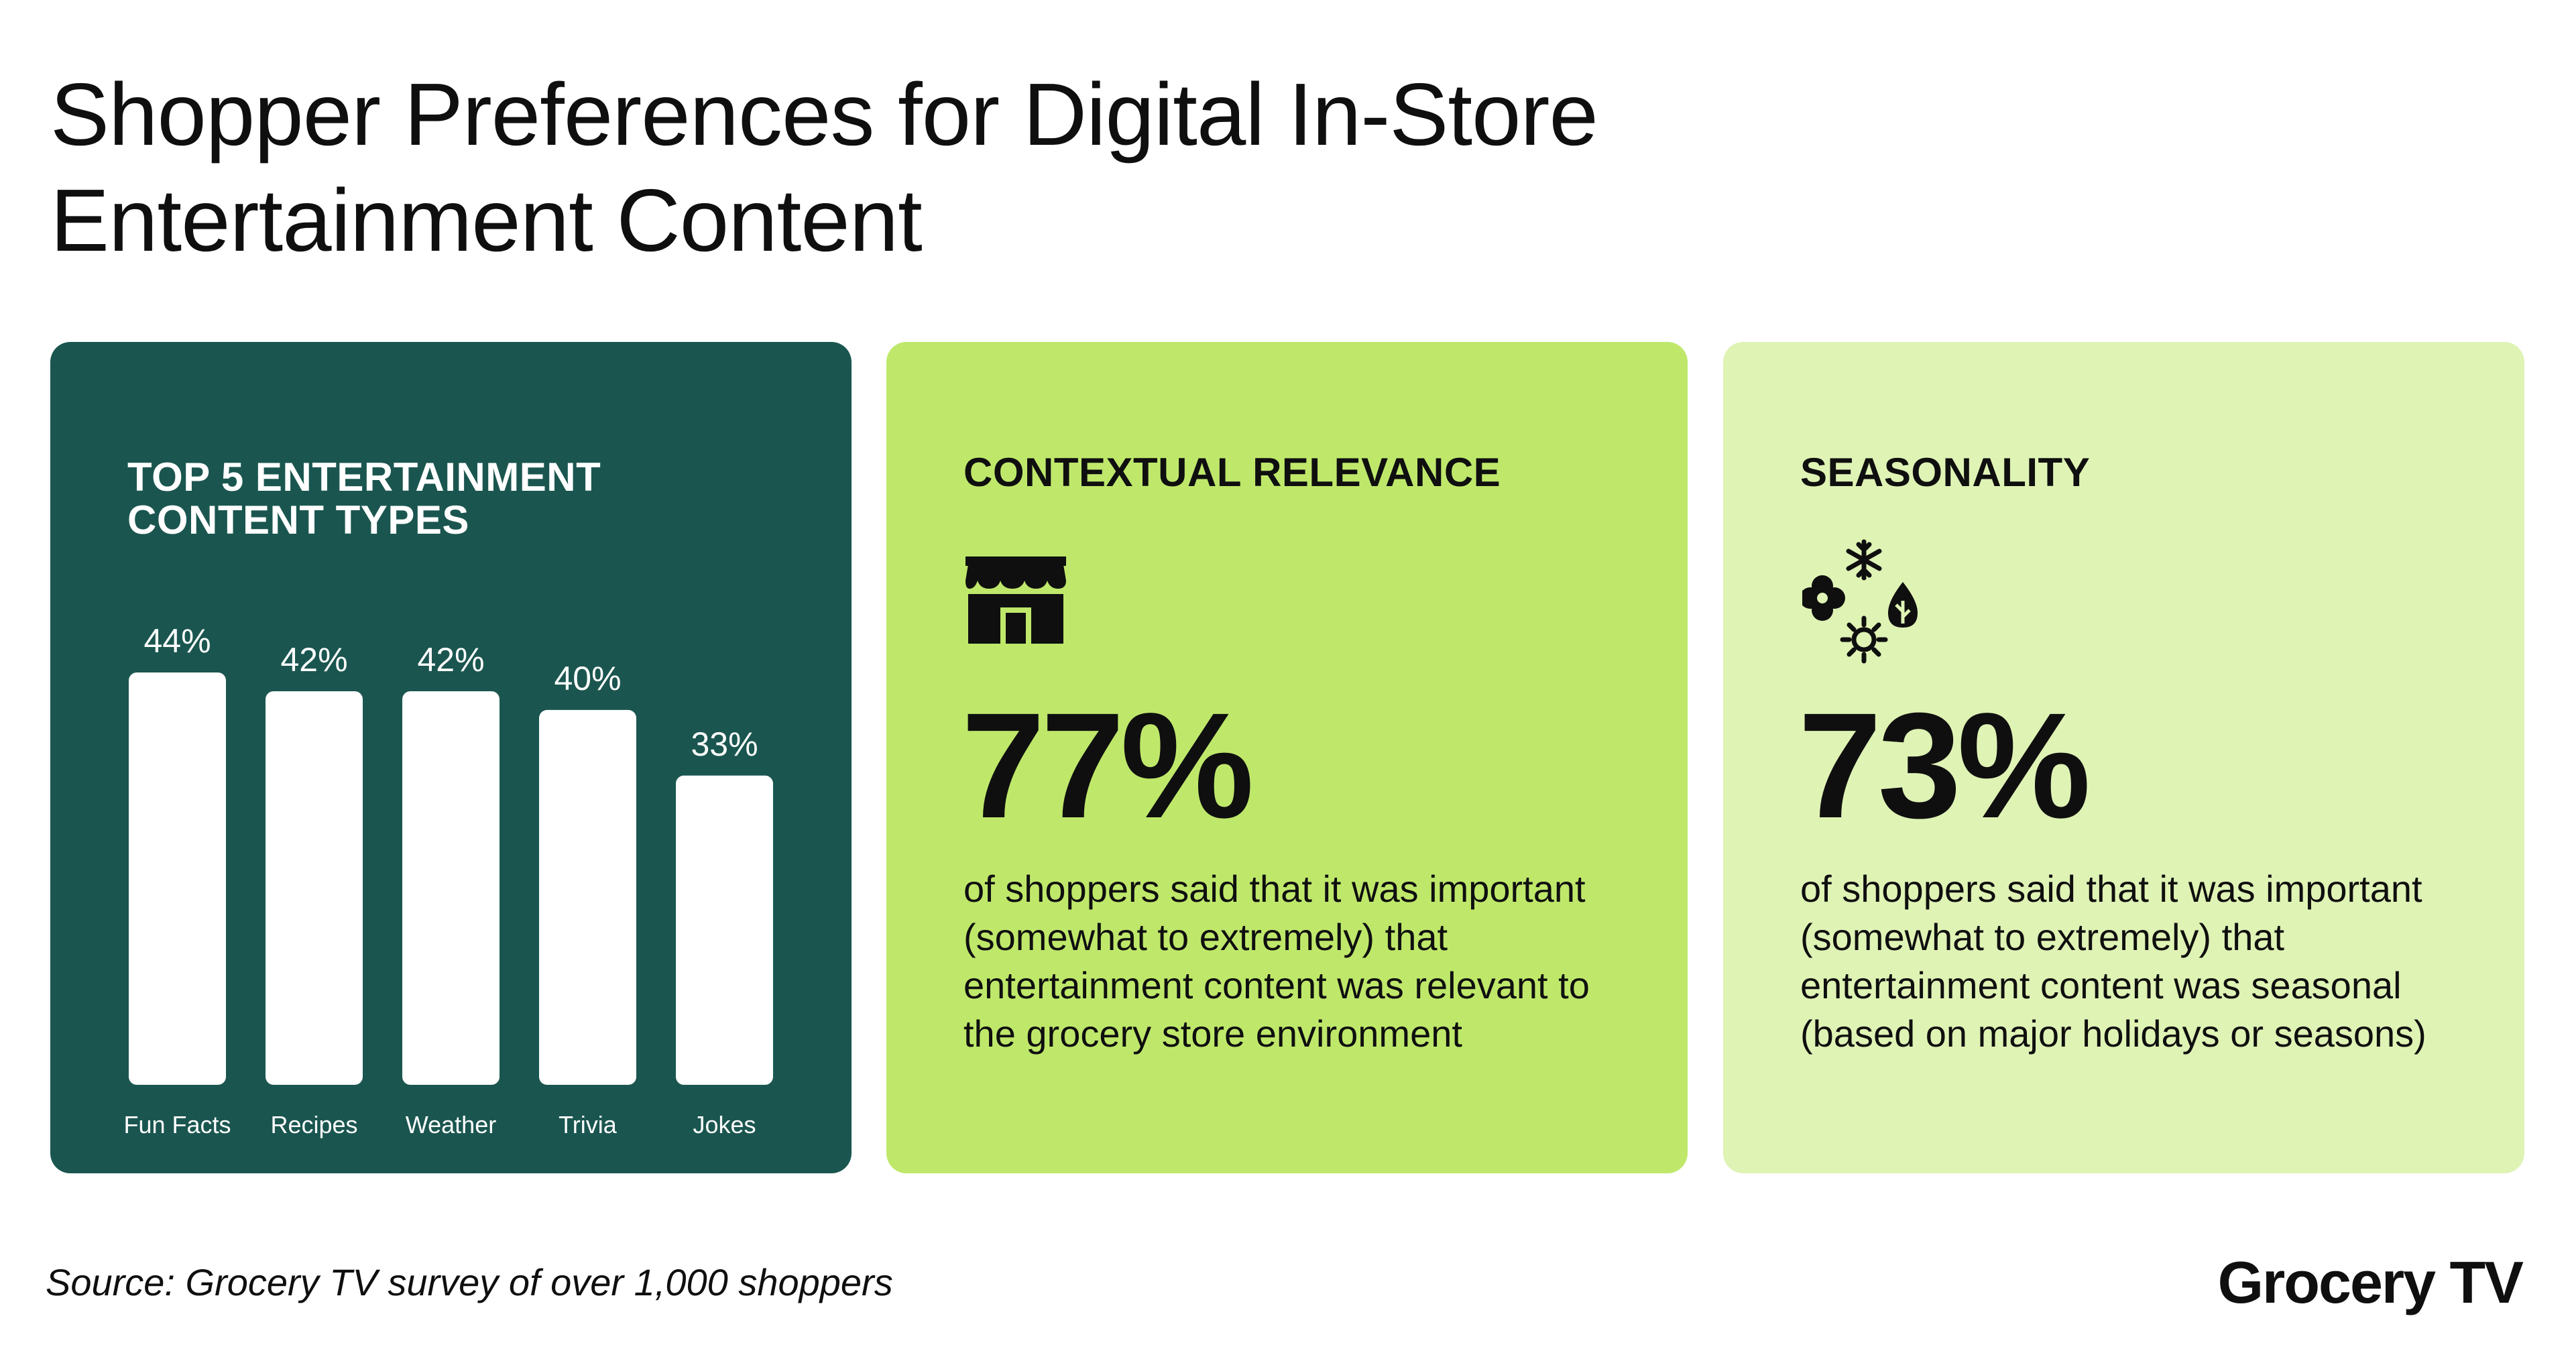 This screenshot has width=2576, height=1353. I want to click on category-label: Trivia, so click(588, 1124).